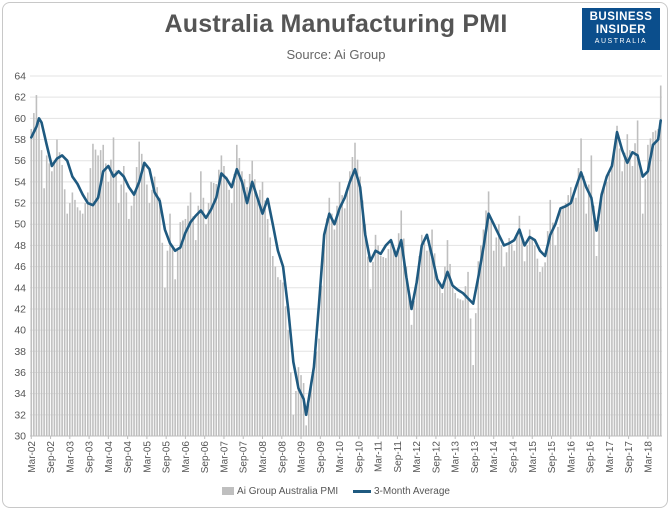 The height and width of the screenshot is (512, 672). Describe the element at coordinates (302, 457) in the screenshot. I see `x-tick-label: Mar-09` at that location.